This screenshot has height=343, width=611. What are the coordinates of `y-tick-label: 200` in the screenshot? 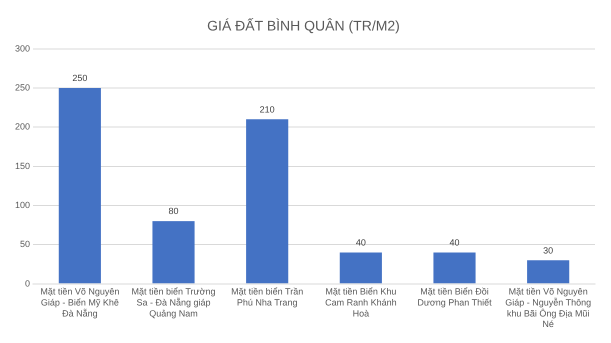 It's located at (22, 127).